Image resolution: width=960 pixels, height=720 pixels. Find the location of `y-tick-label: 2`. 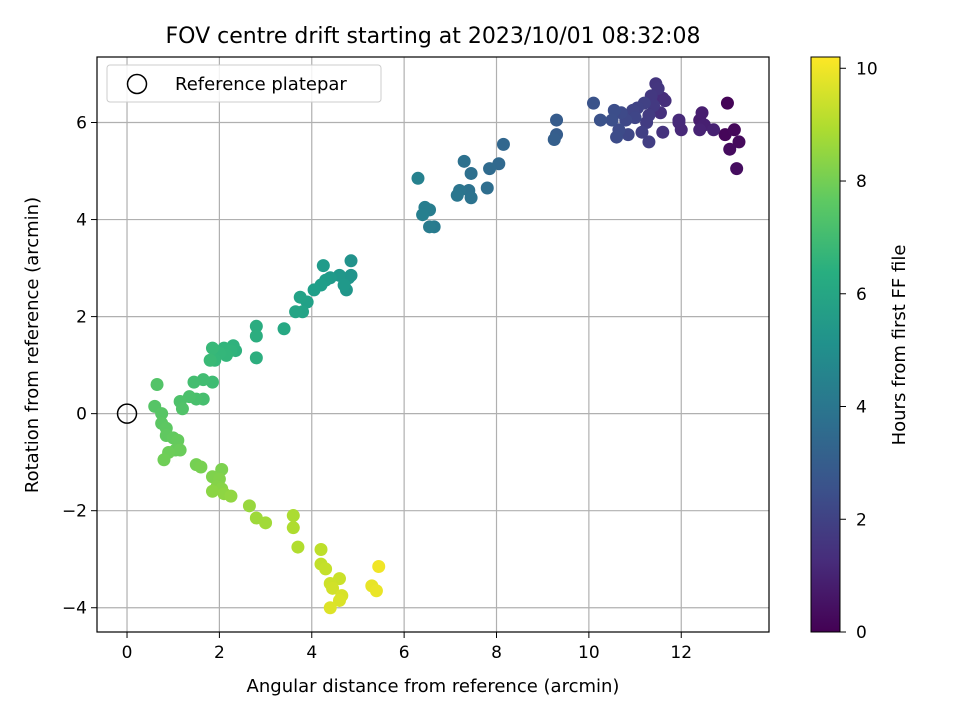

y-tick-label: 2 is located at coordinates (81, 318).